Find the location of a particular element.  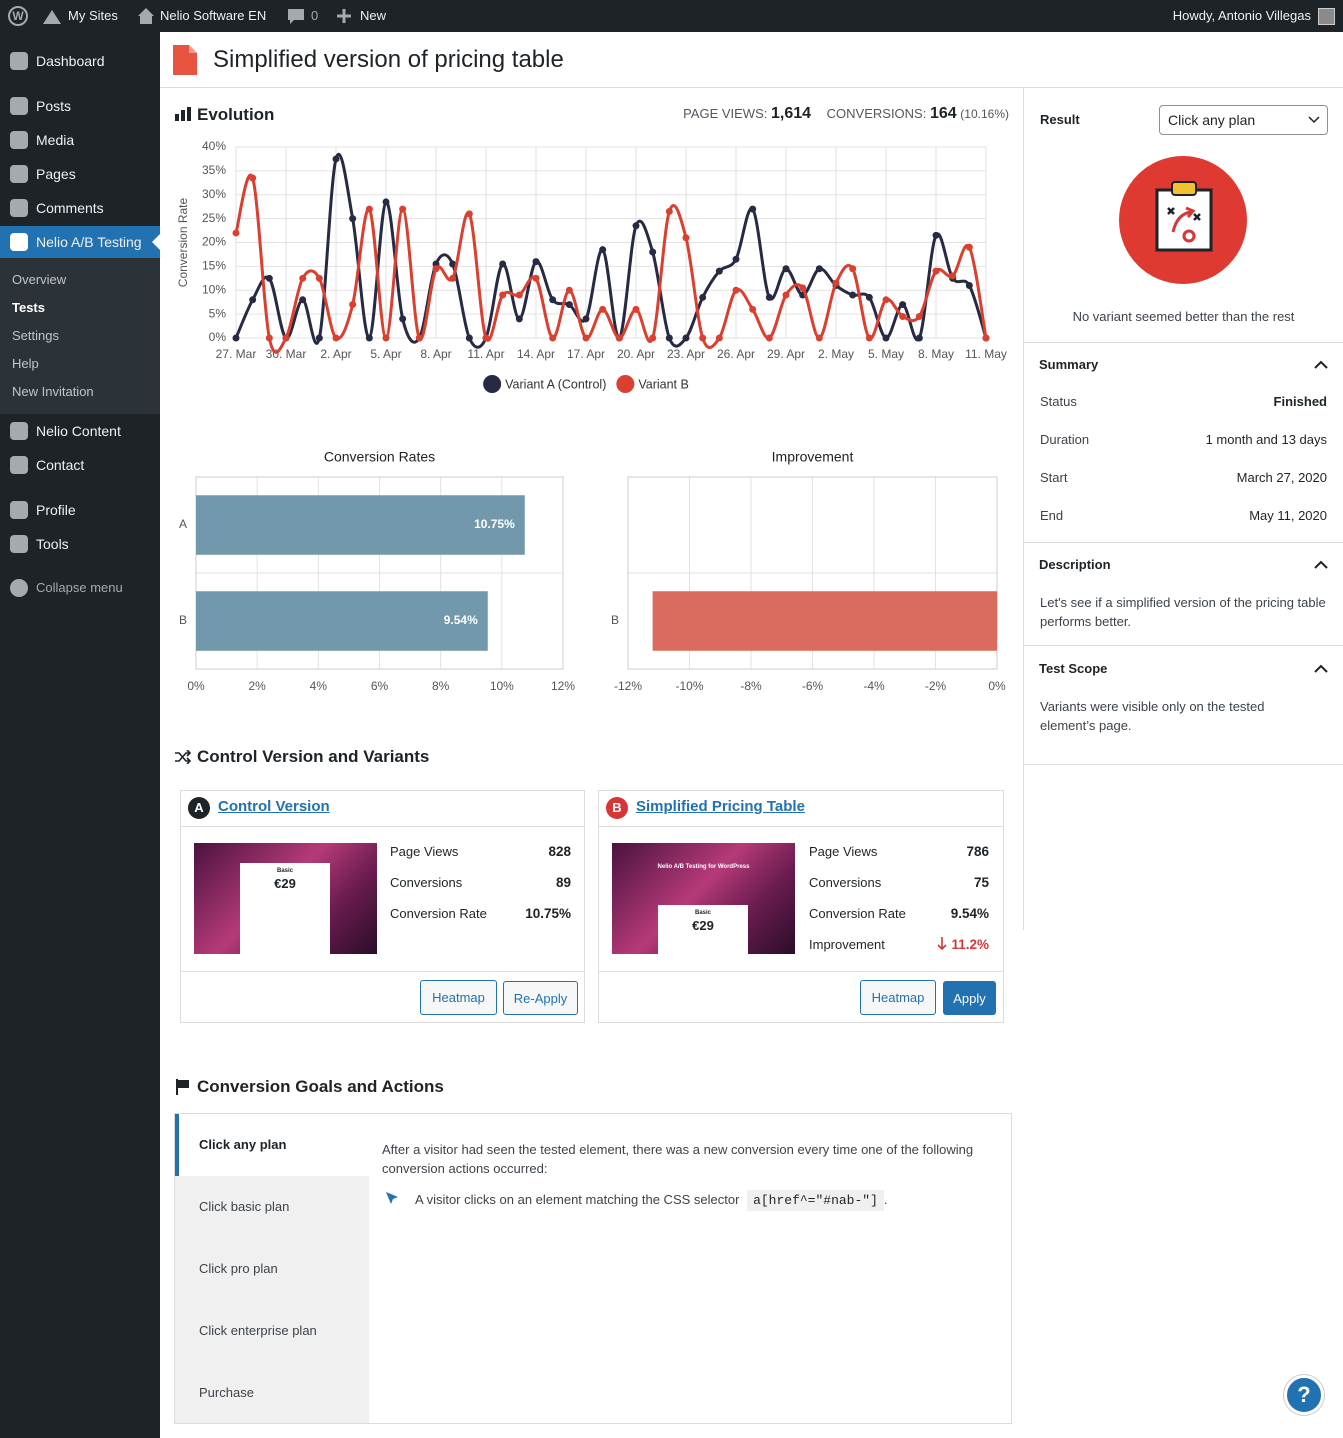

metric-label: Improvement is located at coordinates (847, 944).